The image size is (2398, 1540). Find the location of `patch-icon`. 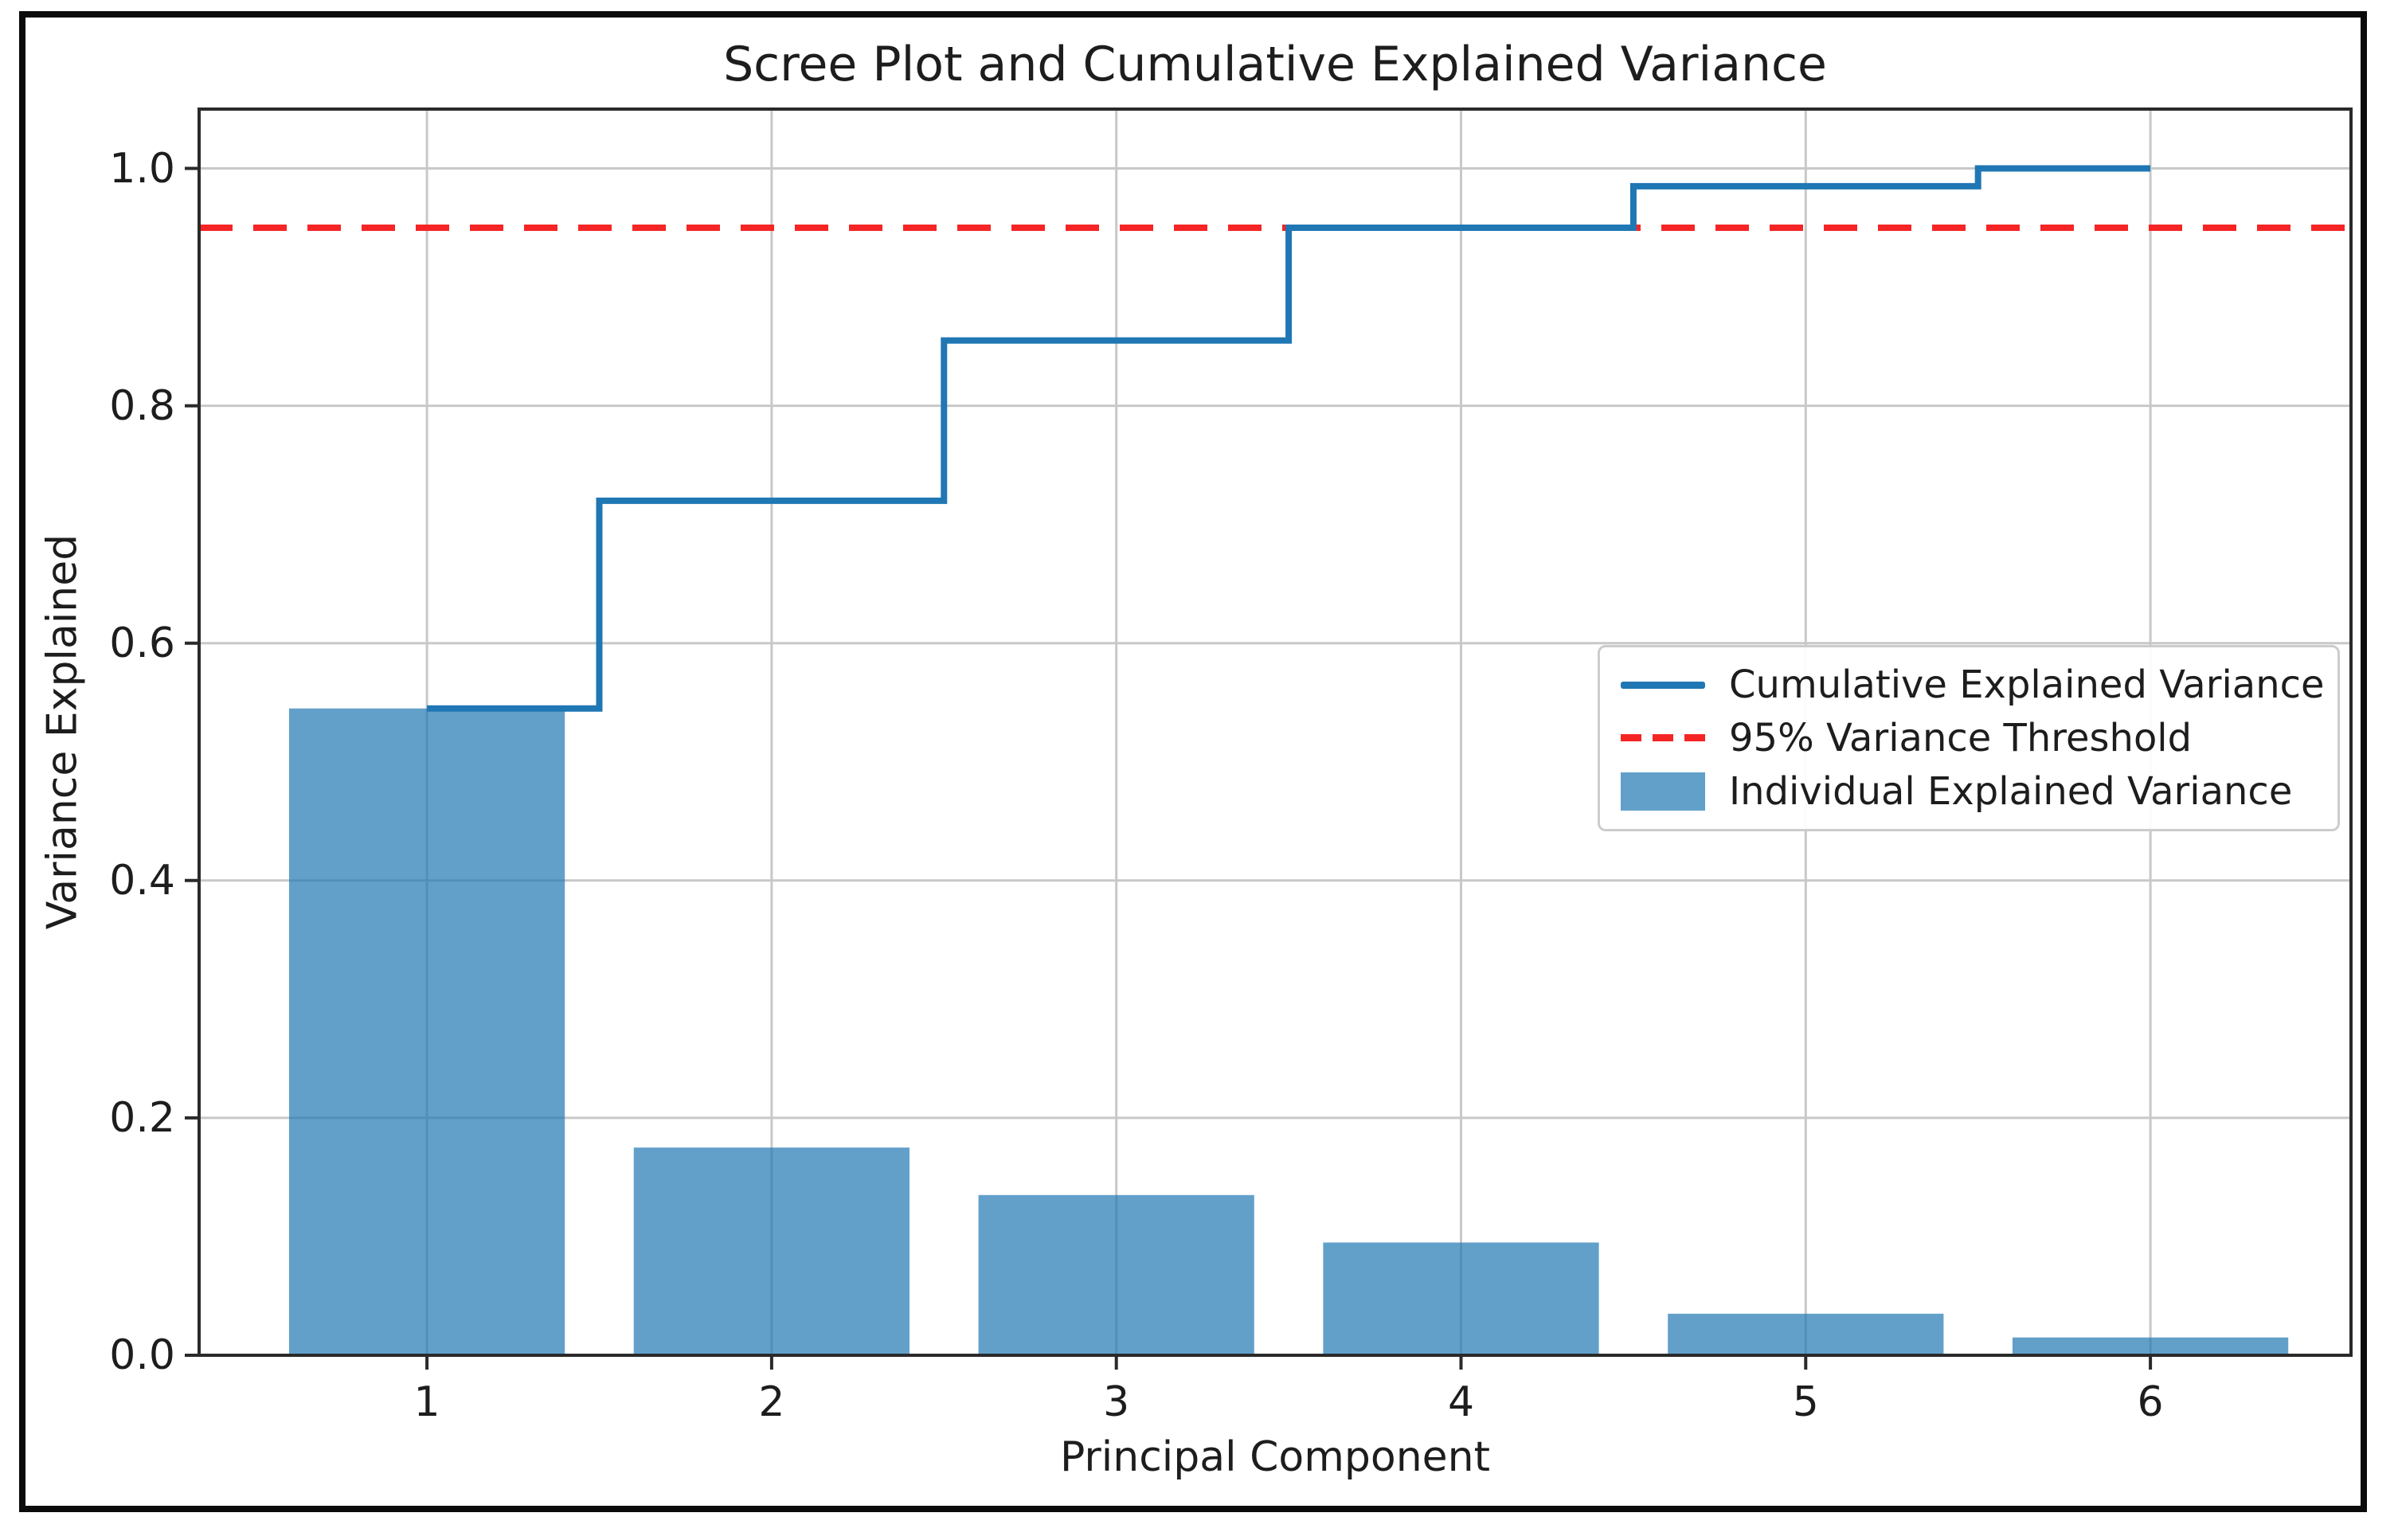

patch-icon is located at coordinates (1663, 791).